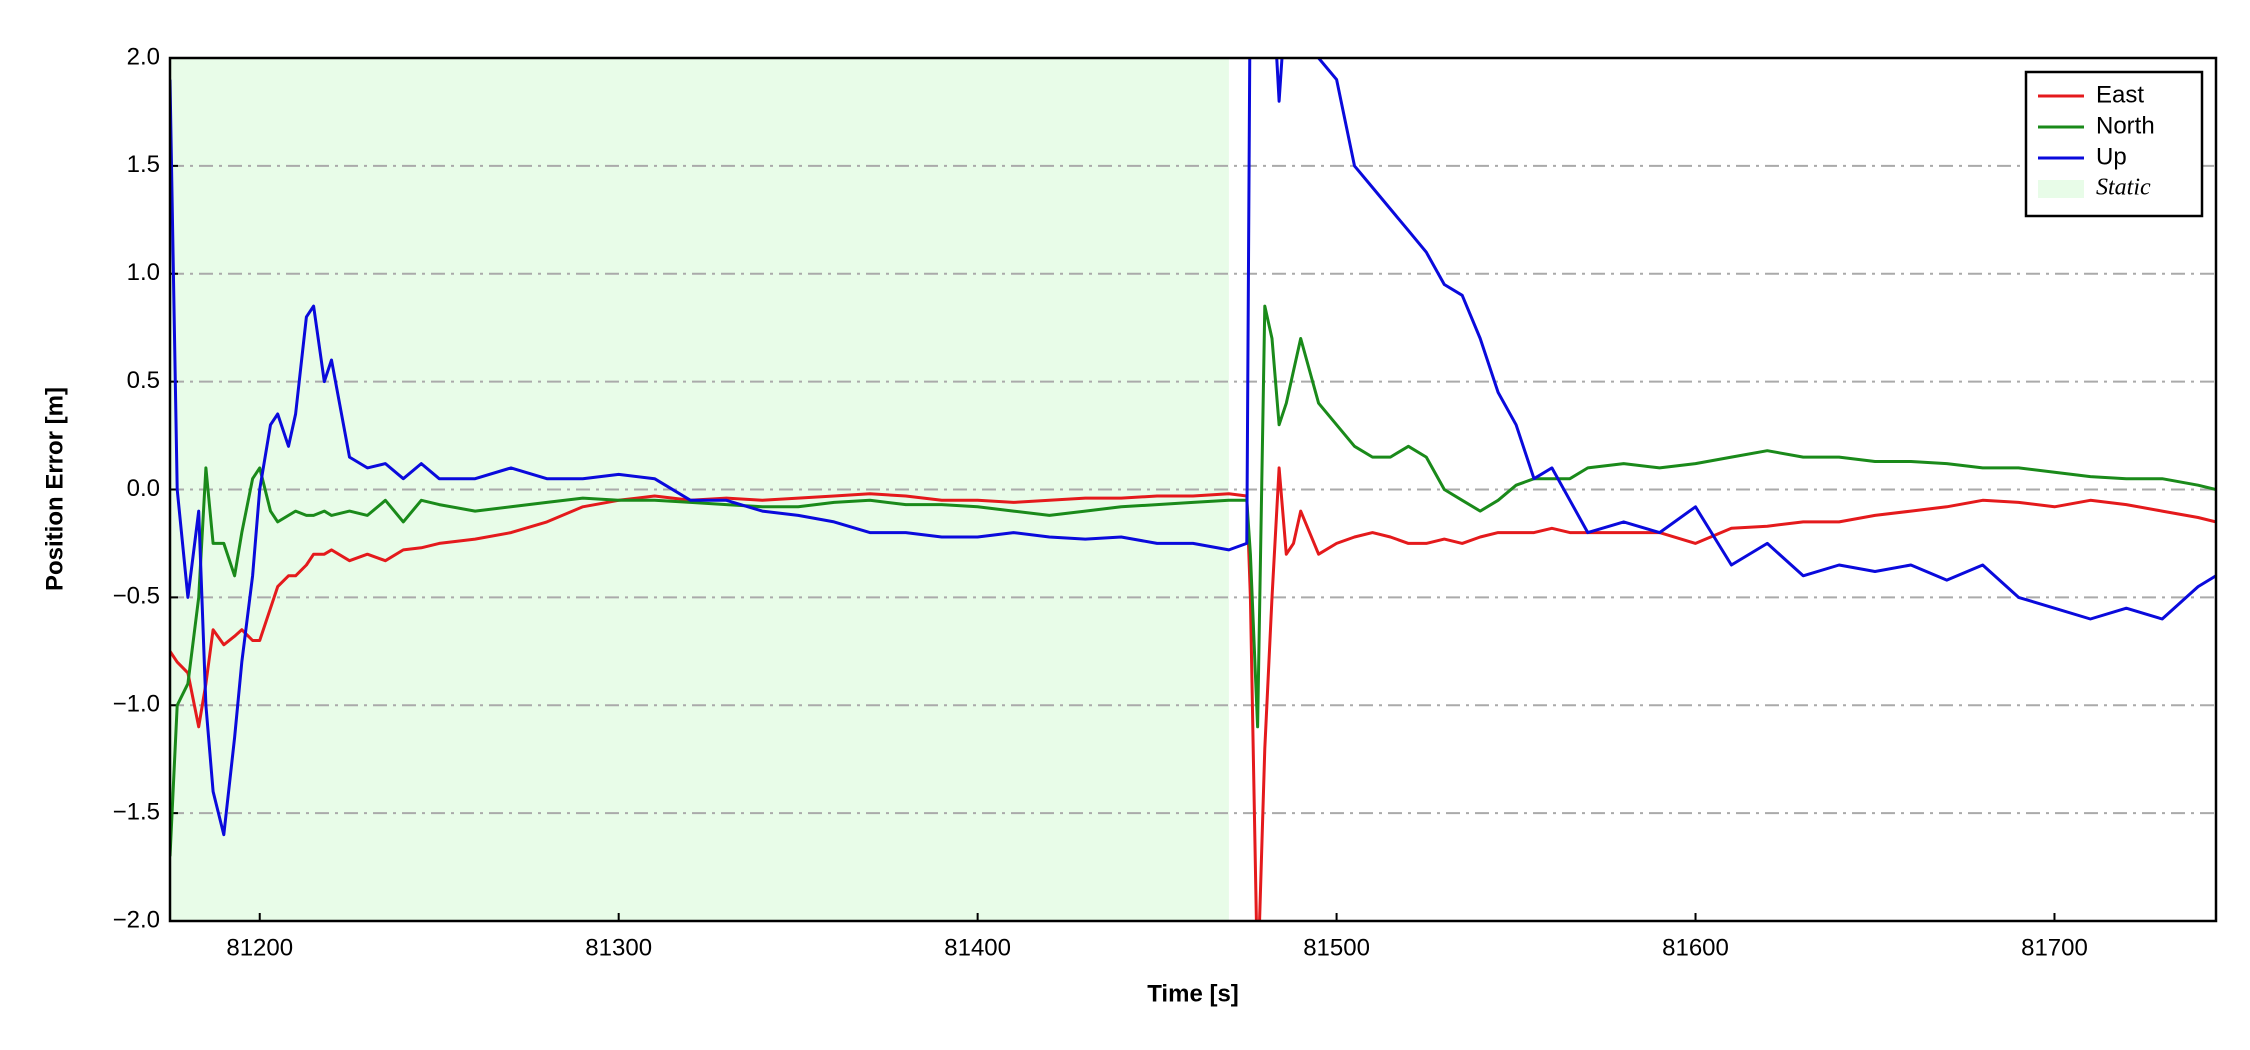 This screenshot has width=2250, height=1050. I want to click on legend-label: East, so click(2120, 94).